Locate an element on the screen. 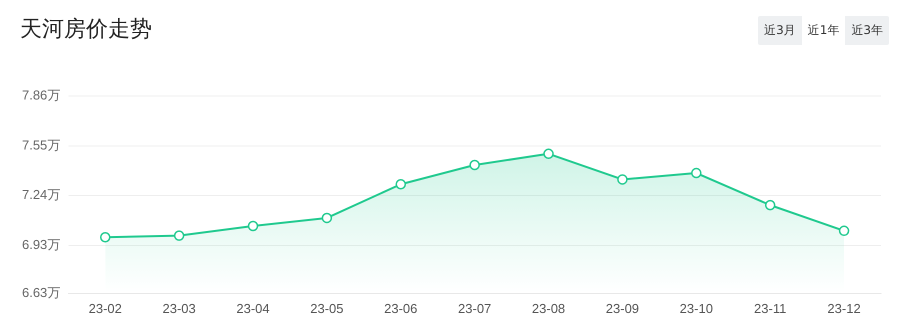  x-tick-label: 23-02 is located at coordinates (105, 308).